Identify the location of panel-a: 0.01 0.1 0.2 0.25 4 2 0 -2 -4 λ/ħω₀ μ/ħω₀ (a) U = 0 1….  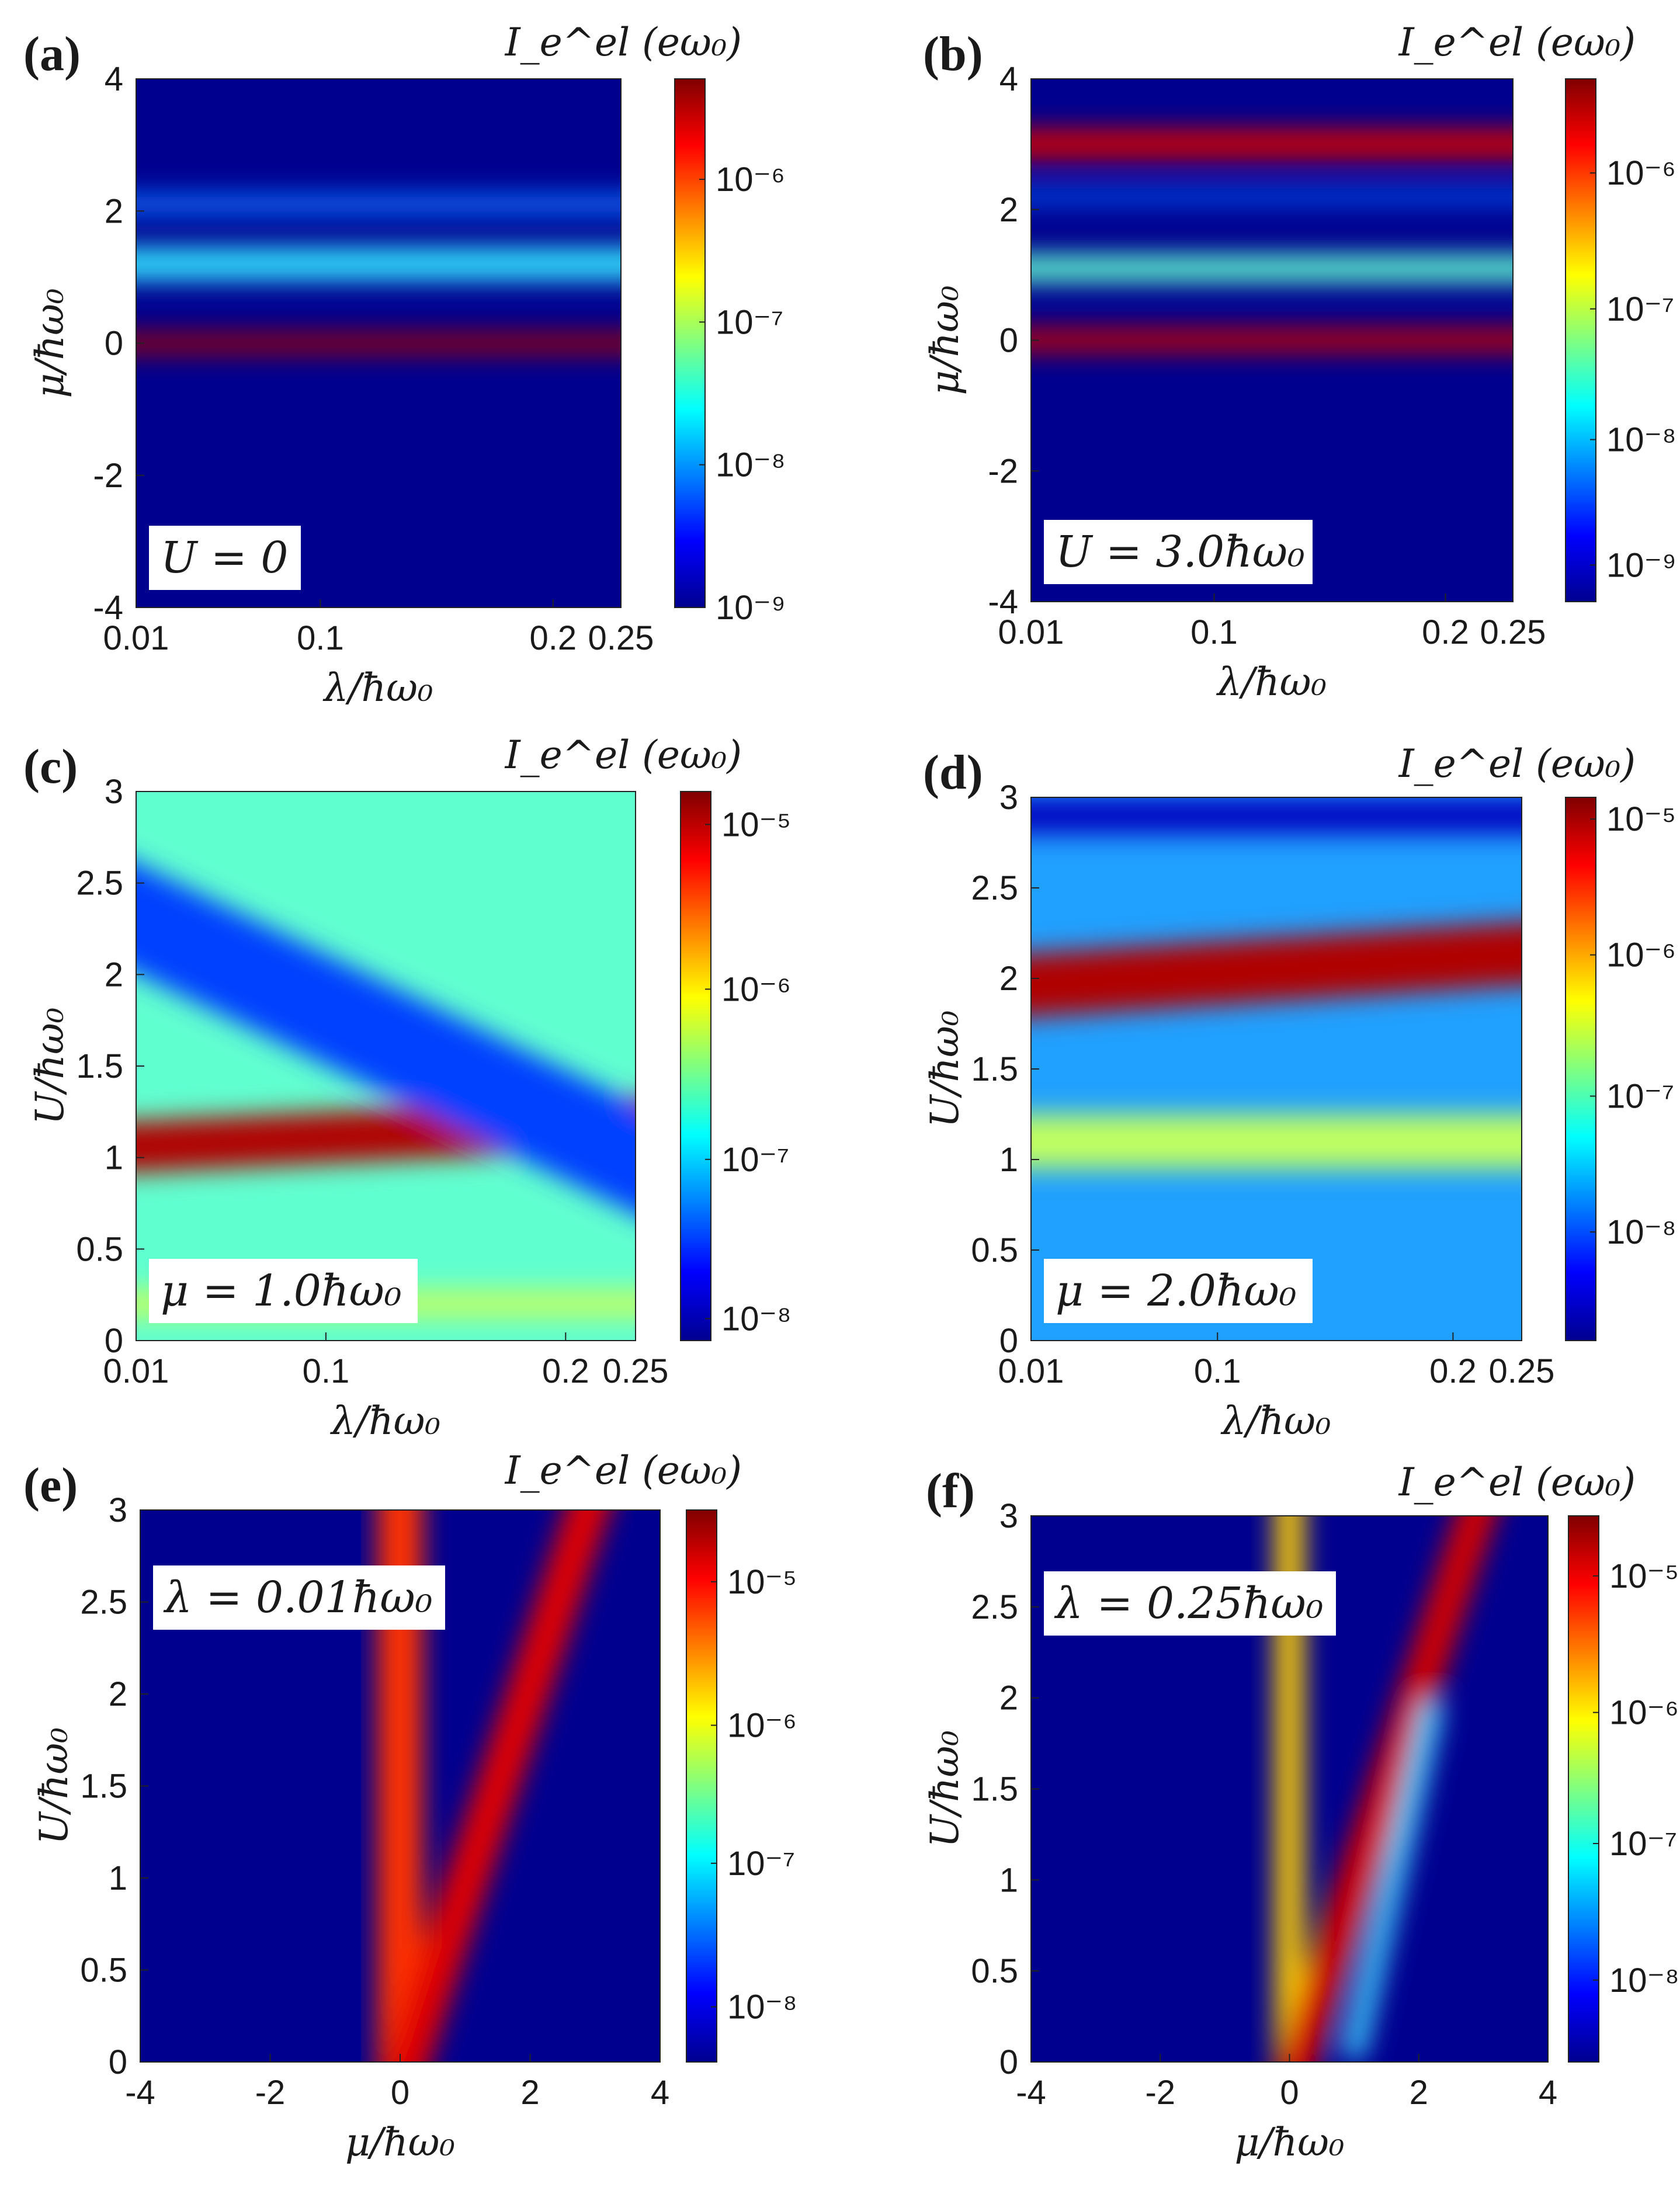
(404, 365).